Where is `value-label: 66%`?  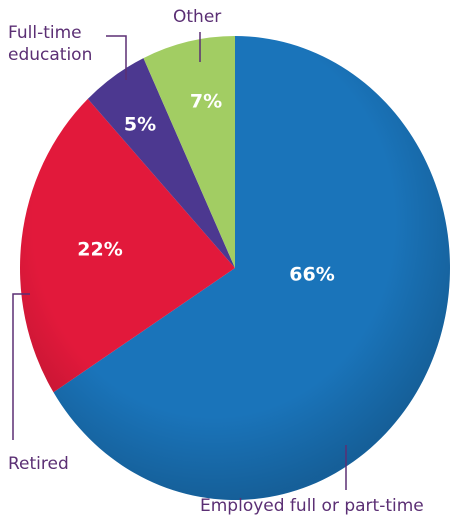 value-label: 66% is located at coordinates (311, 275).